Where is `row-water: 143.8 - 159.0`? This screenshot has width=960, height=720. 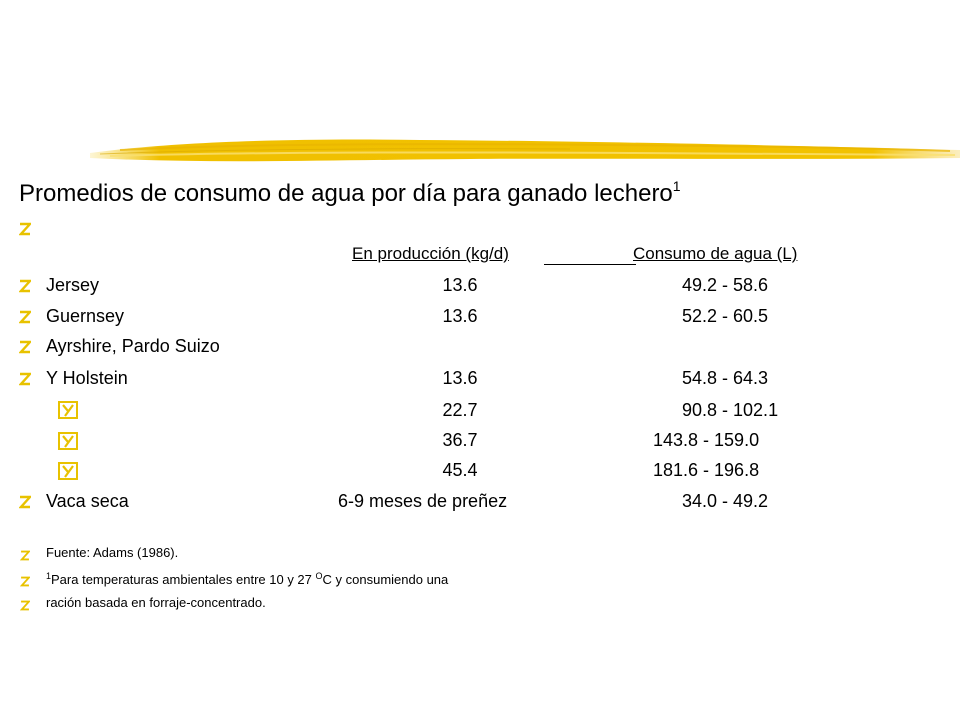 row-water: 143.8 - 159.0 is located at coordinates (706, 440).